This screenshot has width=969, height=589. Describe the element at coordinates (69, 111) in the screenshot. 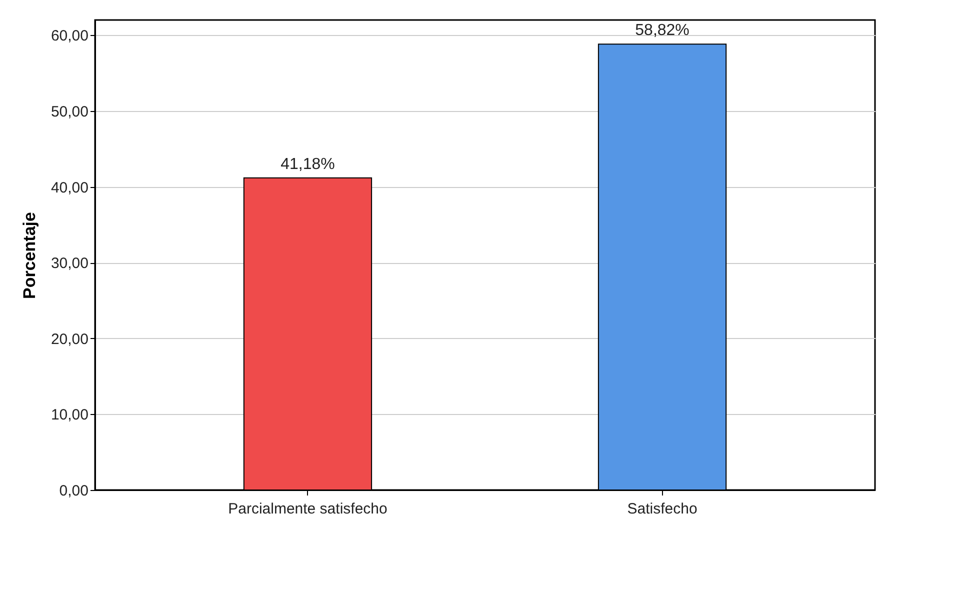

I see `y-tick-label: 50,00` at that location.